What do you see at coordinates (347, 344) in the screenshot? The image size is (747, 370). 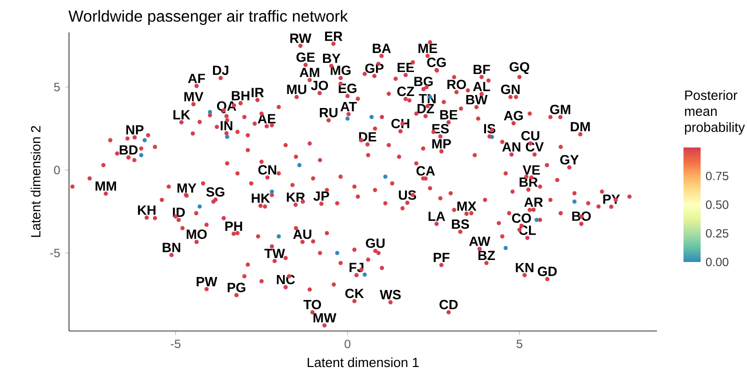 I see `x-tick-label: 0` at bounding box center [347, 344].